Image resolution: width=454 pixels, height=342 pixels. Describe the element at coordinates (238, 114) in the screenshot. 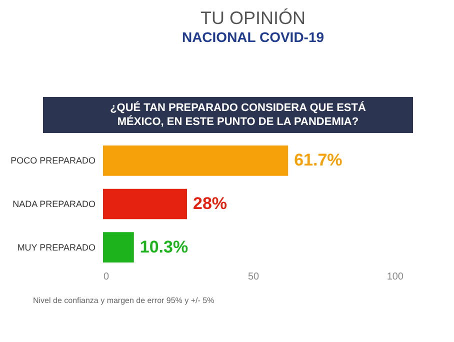

I see `text: ¿QUÉ TAN PREPARADO CONSIDERA QUE ESTÁ MÉXICO, EN ESTE PUNTO DE LA PANDEMIA?` at that location.